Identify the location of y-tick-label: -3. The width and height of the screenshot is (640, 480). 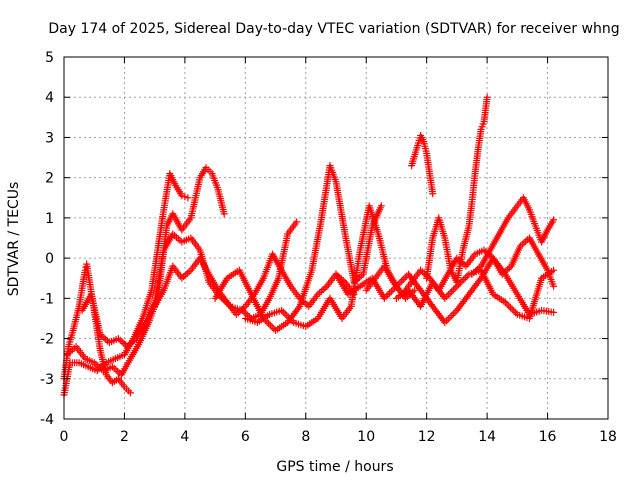
(47, 380).